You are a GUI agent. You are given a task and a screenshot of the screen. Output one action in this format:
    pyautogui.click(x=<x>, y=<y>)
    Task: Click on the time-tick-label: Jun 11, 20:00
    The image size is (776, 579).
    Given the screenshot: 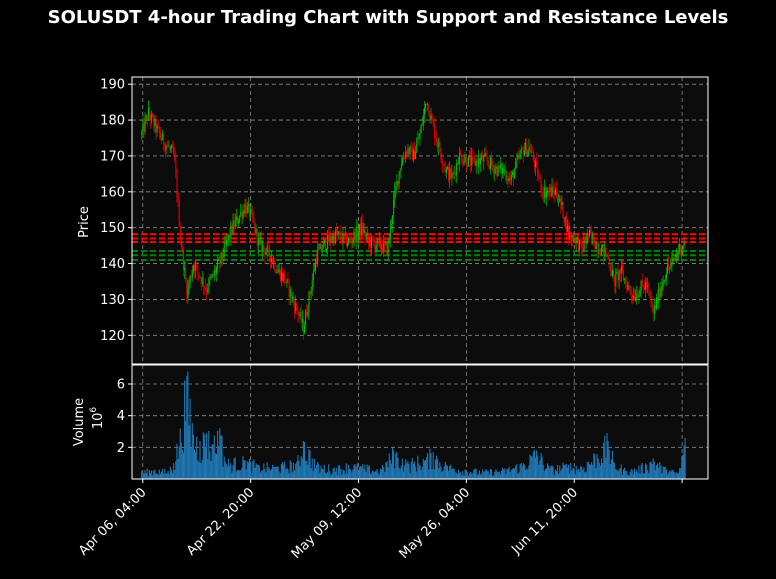 What is the action you would take?
    pyautogui.click(x=544, y=521)
    